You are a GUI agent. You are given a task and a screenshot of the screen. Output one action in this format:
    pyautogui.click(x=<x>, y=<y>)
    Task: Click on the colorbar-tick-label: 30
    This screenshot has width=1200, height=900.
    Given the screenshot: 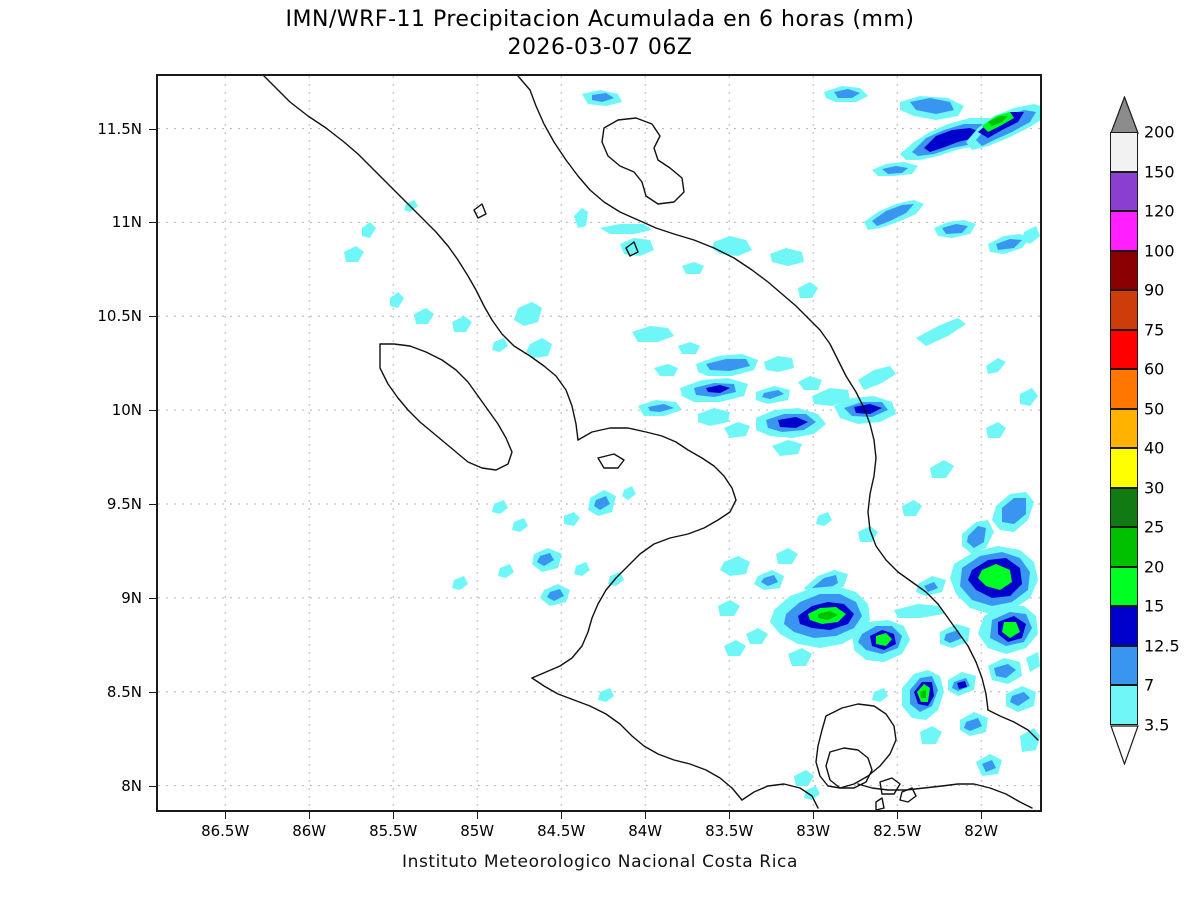 What is the action you would take?
    pyautogui.click(x=1154, y=487)
    